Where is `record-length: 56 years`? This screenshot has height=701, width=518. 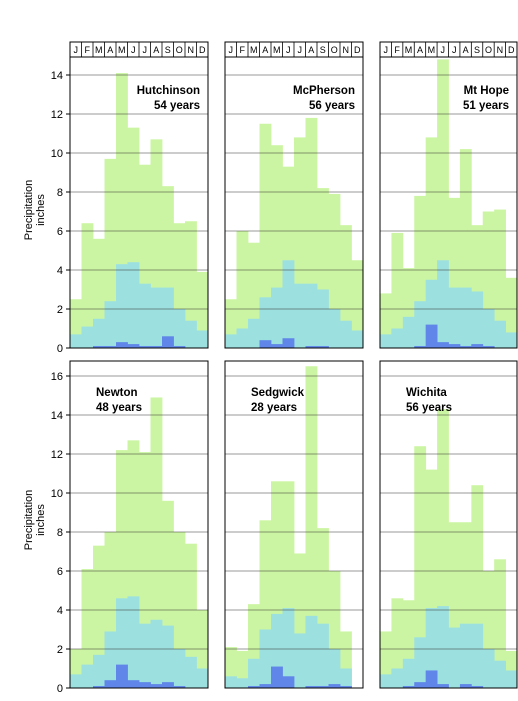 record-length: 56 years is located at coordinates (429, 408).